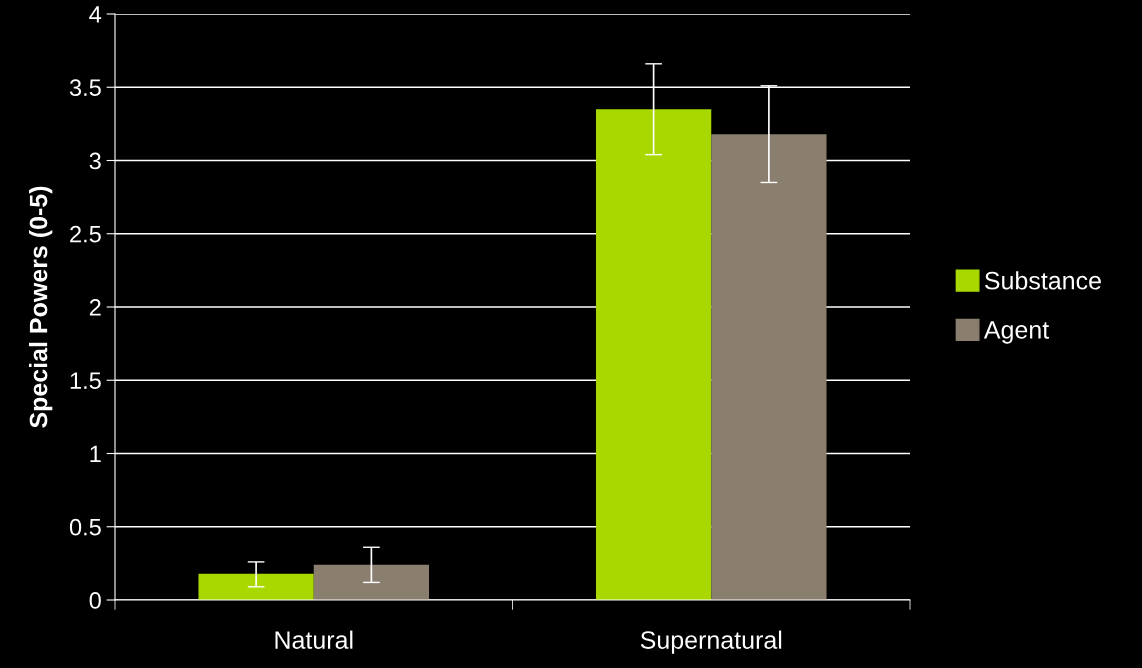 This screenshot has height=668, width=1142. What do you see at coordinates (85, 234) in the screenshot?
I see `y-tick-label: 2.5` at bounding box center [85, 234].